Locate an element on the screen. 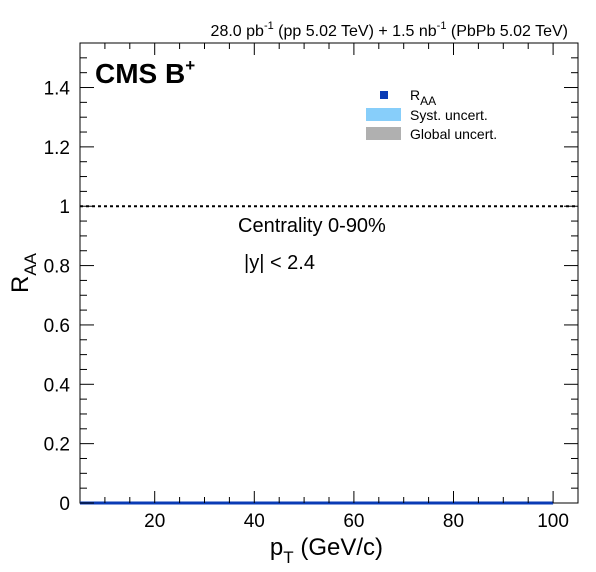  x-tick-label: 20 is located at coordinates (154, 521).